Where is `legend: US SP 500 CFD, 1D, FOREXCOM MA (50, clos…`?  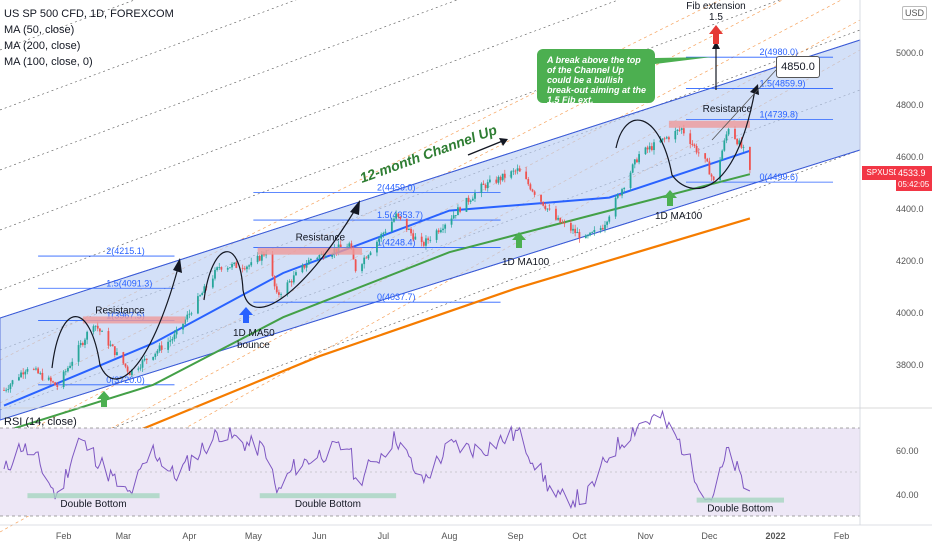 legend: US SP 500 CFD, 1D, FOREXCOM MA (50, clos… is located at coordinates (89, 38).